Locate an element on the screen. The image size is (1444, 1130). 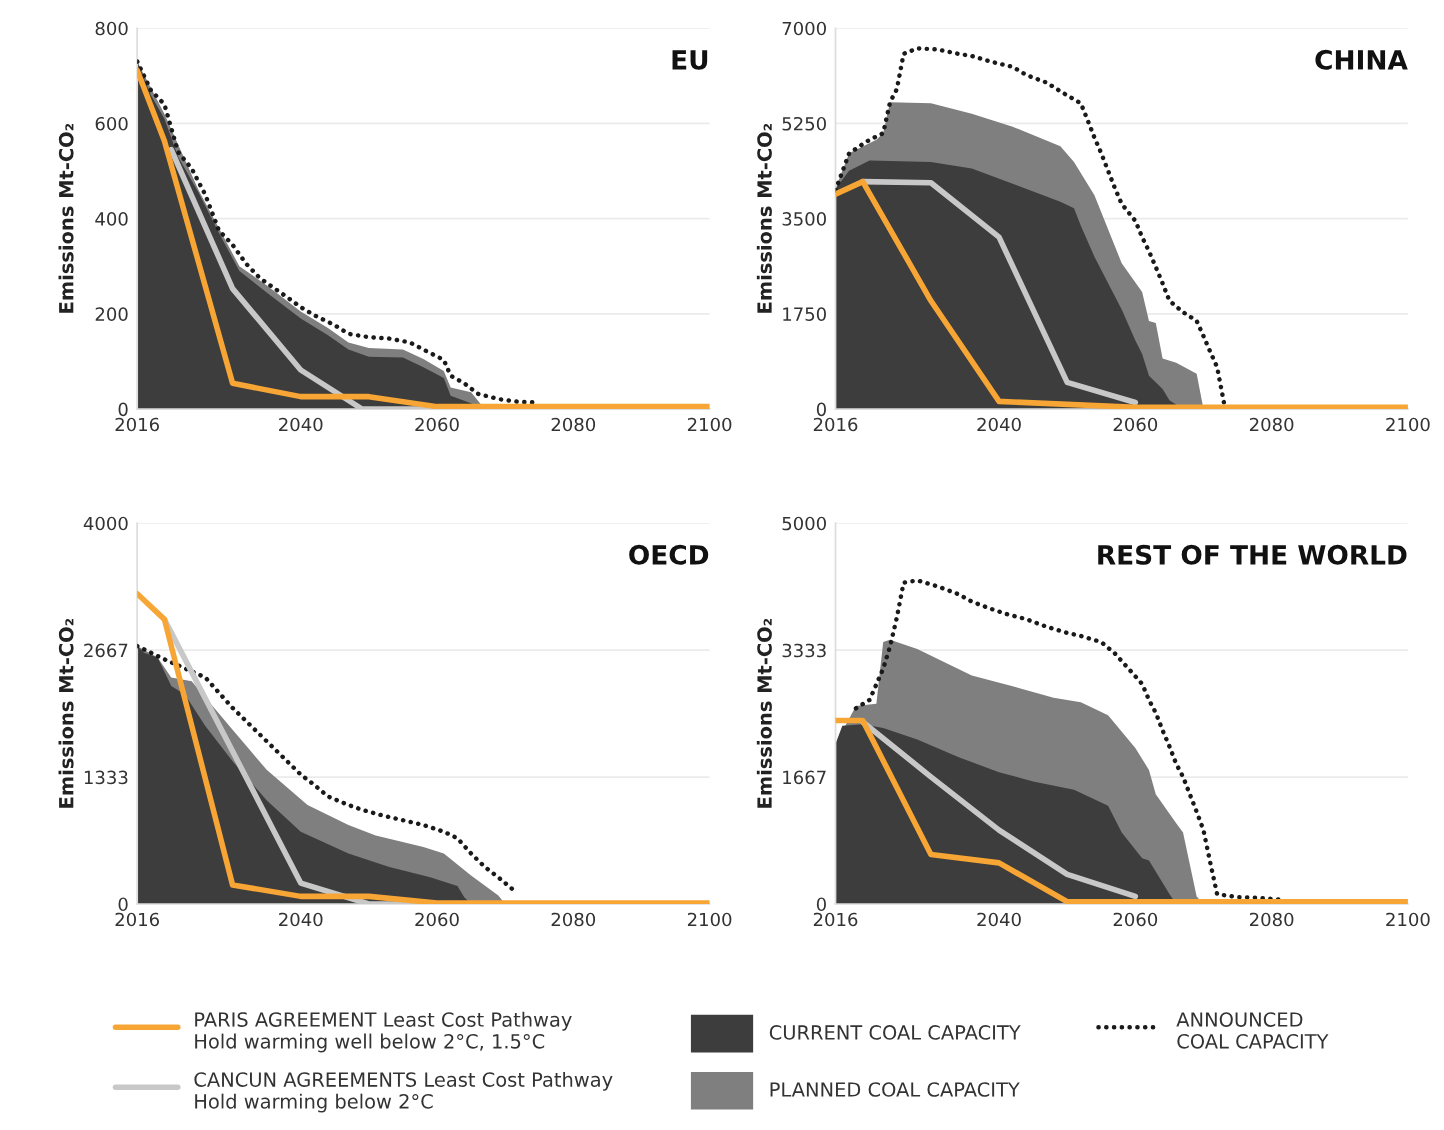
y-tick-label: 600 is located at coordinates (111, 123).